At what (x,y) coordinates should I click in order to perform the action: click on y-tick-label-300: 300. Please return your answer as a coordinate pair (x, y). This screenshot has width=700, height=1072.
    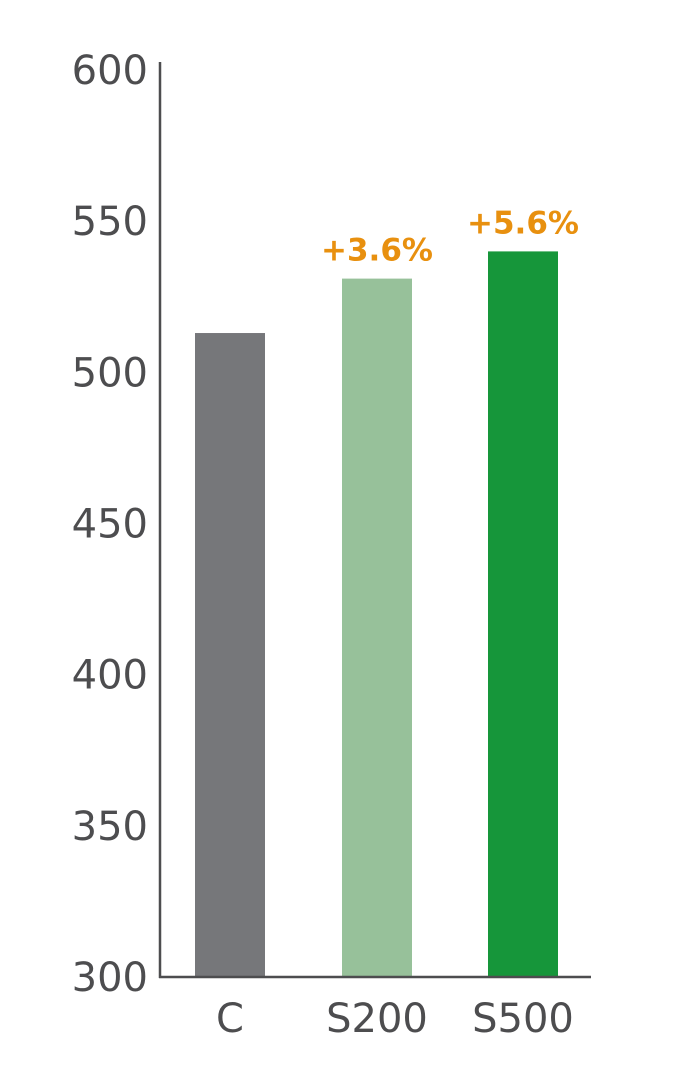
    Looking at the image, I should click on (110, 978).